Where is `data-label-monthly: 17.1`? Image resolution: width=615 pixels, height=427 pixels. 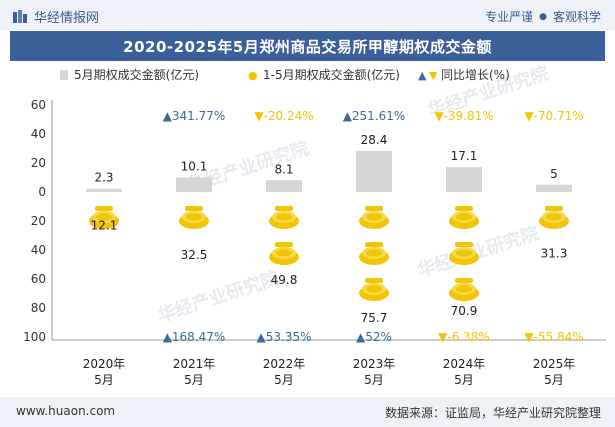
data-label-monthly: 17.1 is located at coordinates (464, 156).